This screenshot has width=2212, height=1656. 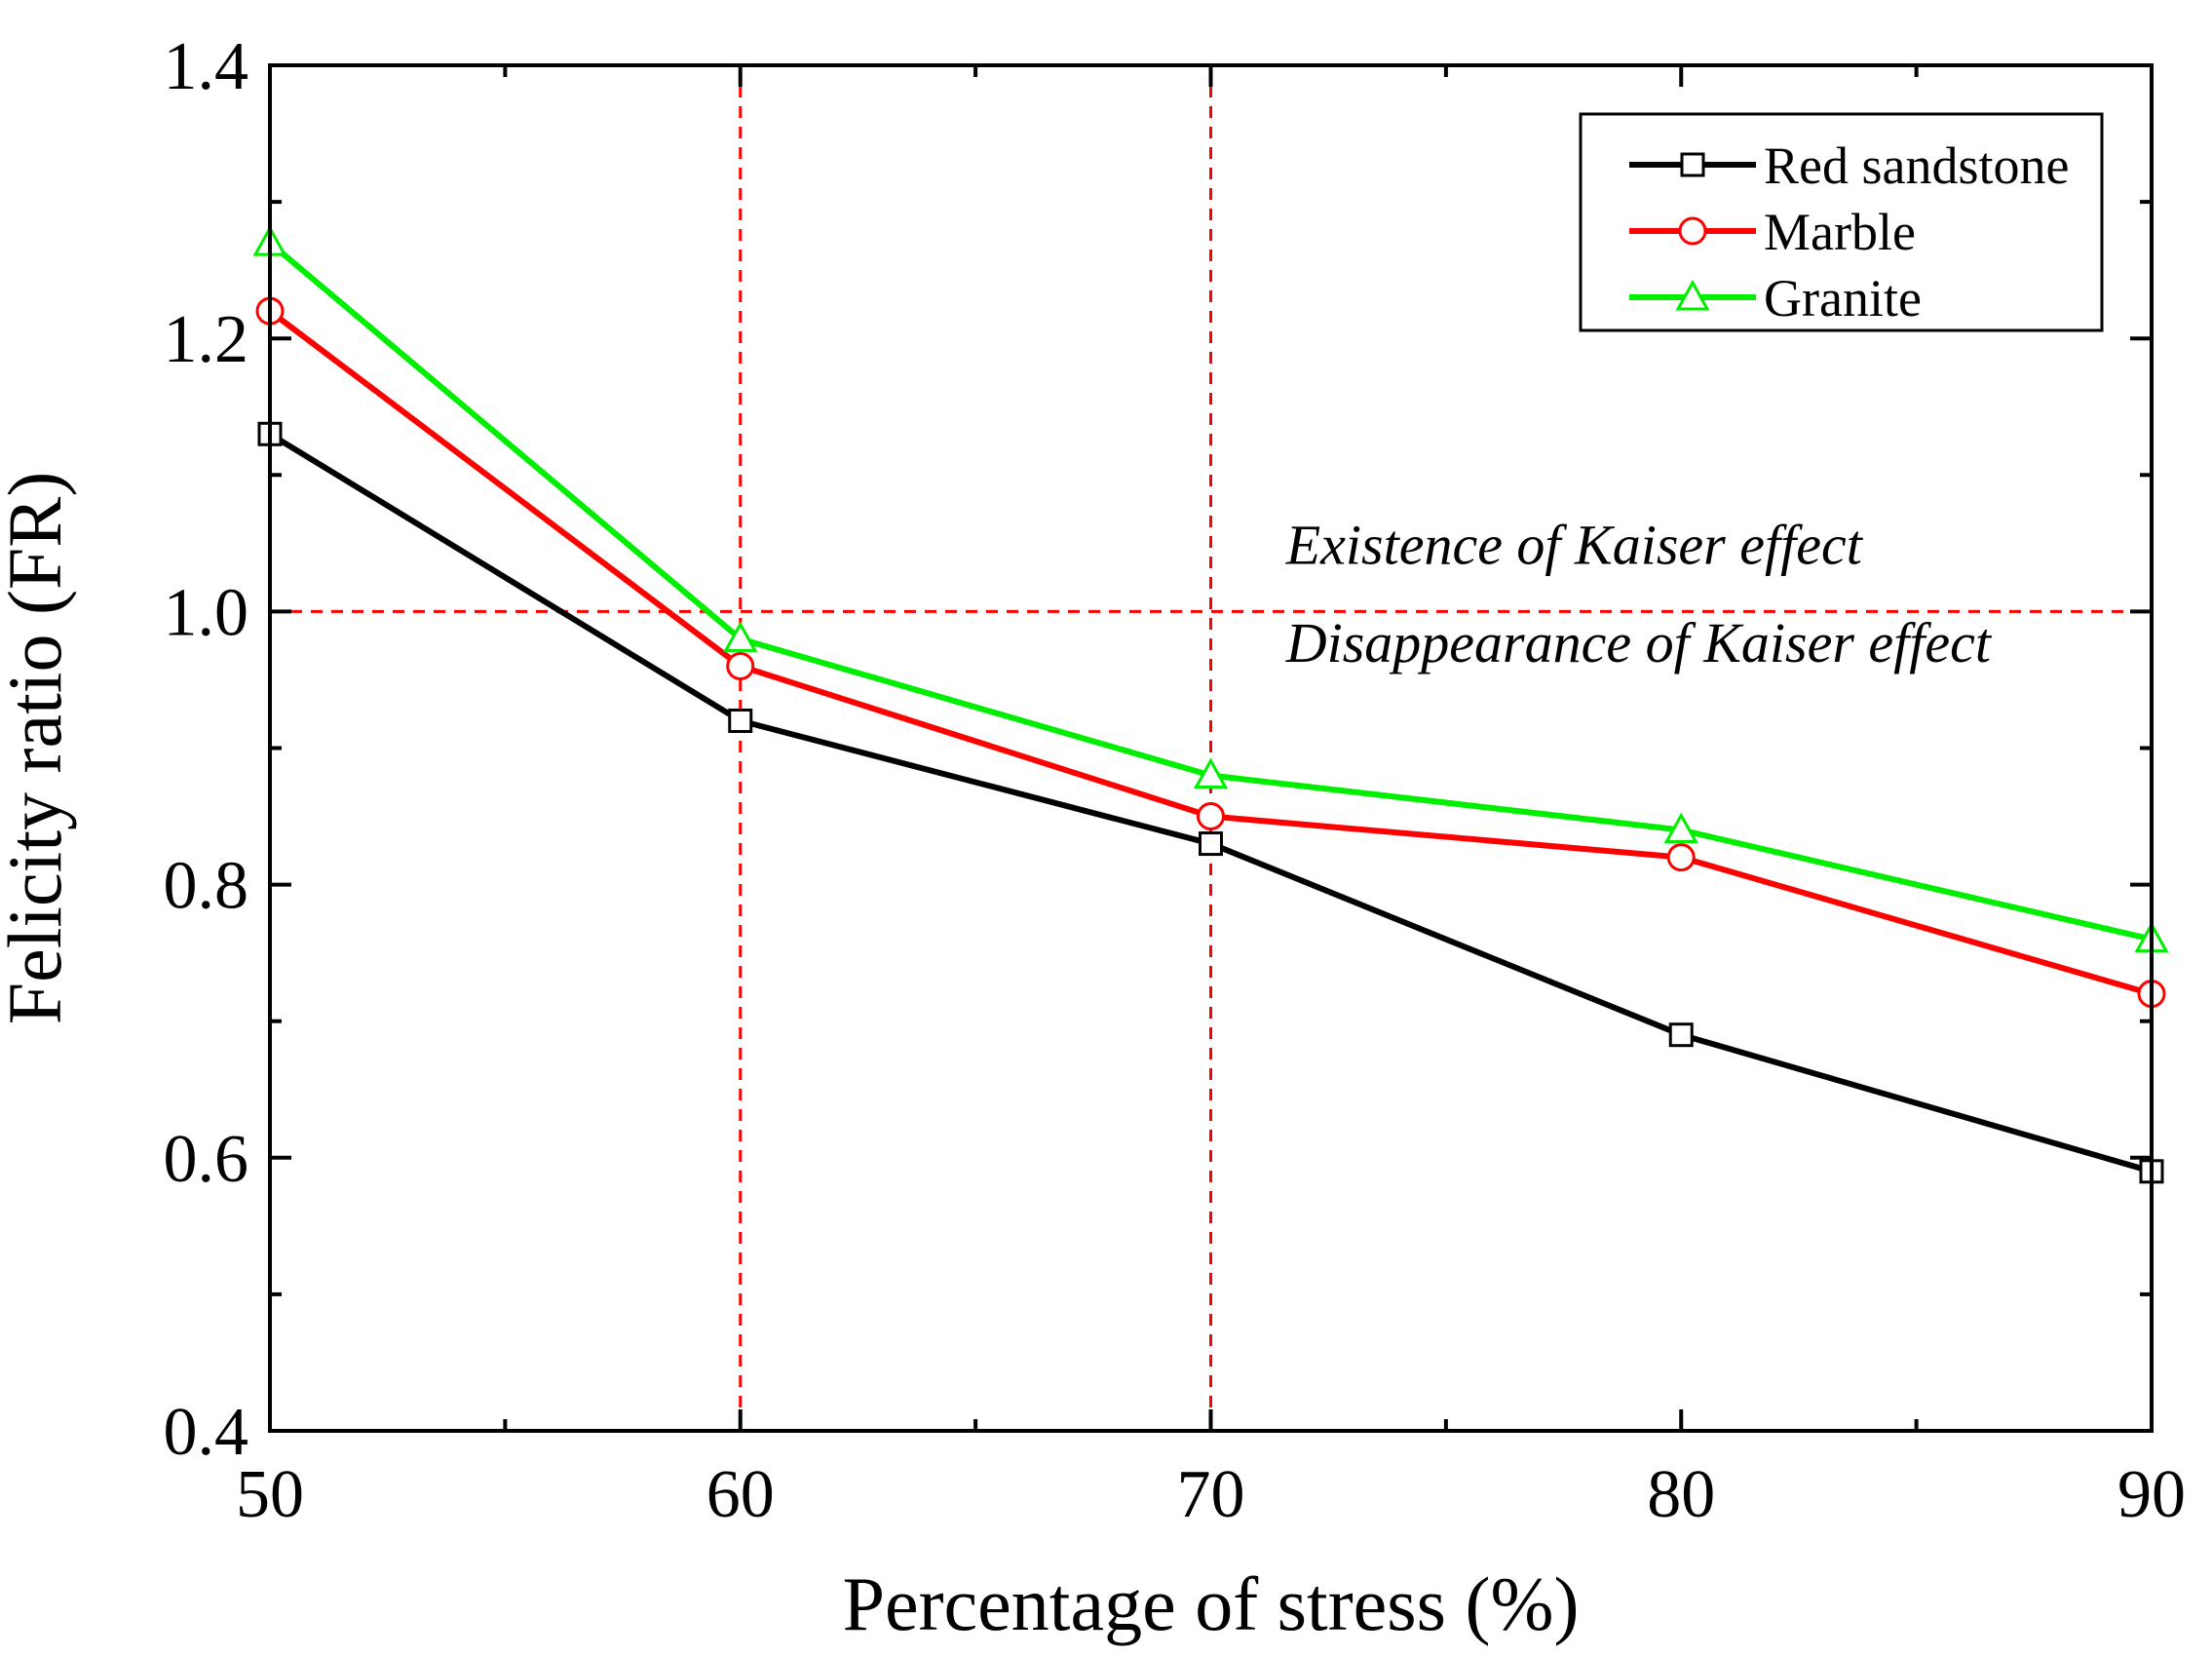 What do you see at coordinates (1843, 298) in the screenshot?
I see `legend-label-granite: Granite` at bounding box center [1843, 298].